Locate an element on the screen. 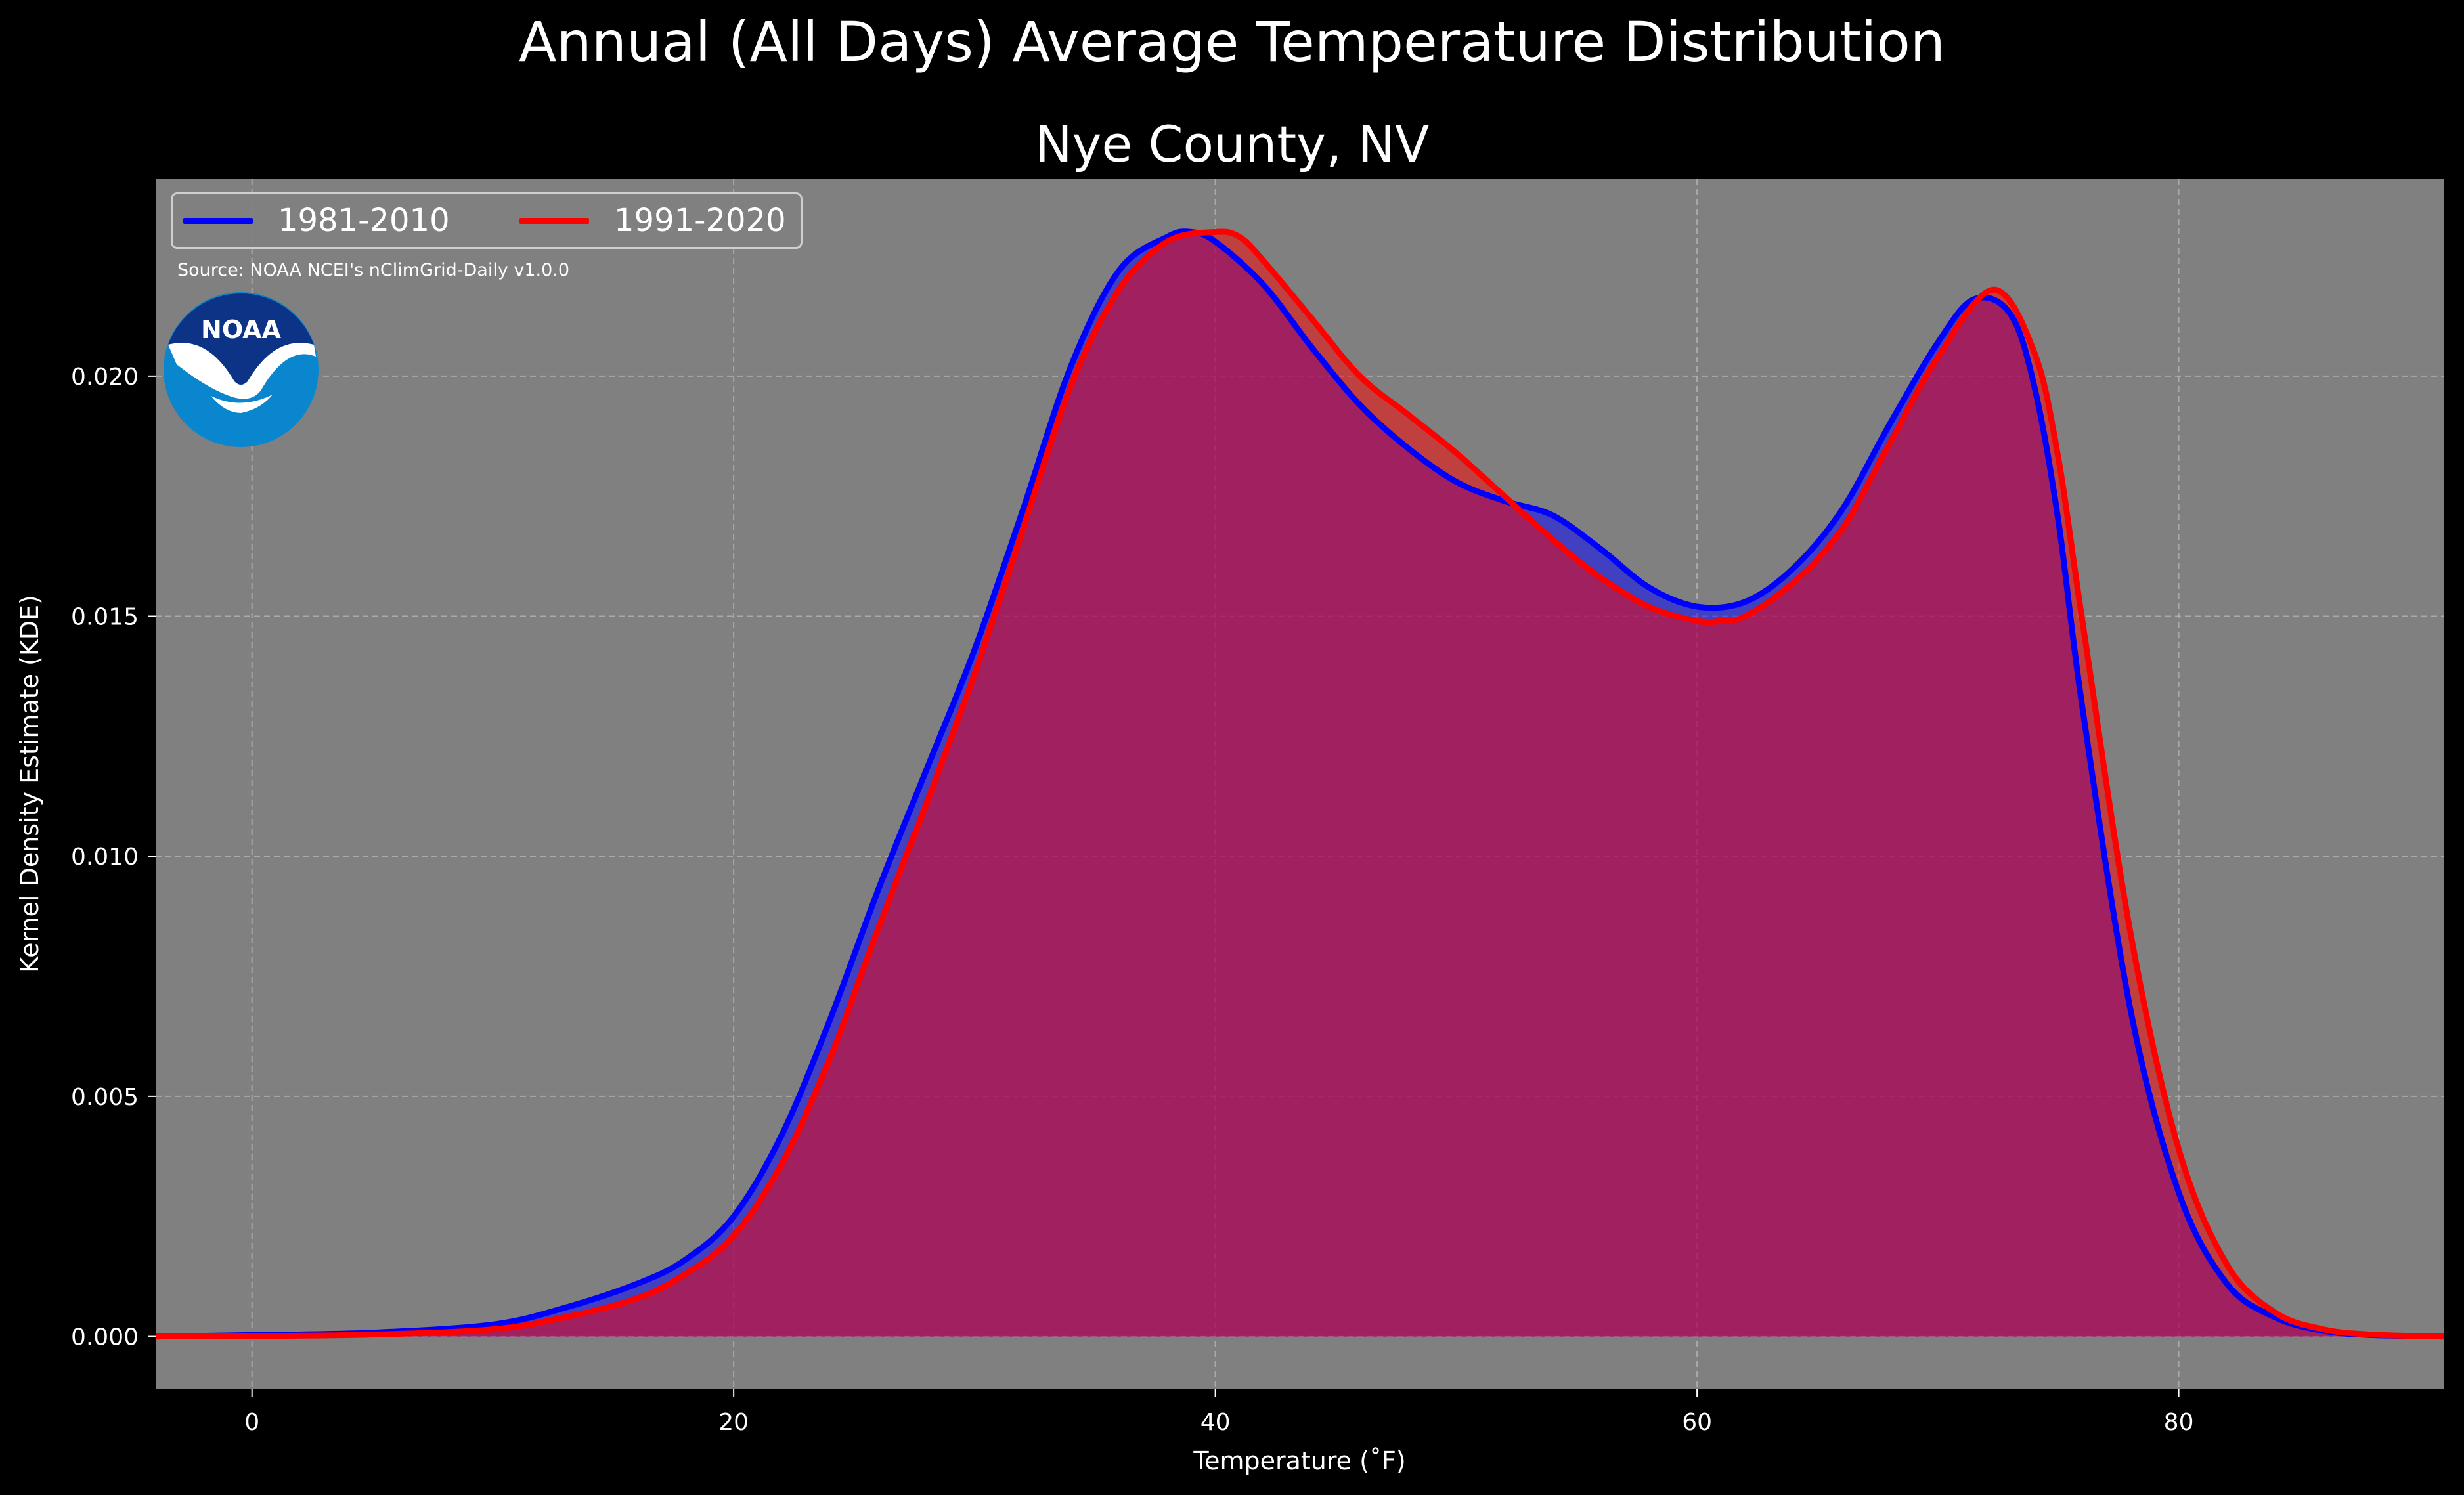 This screenshot has height=1495, width=2464. y-tick-label: 0.000 is located at coordinates (105, 1337).